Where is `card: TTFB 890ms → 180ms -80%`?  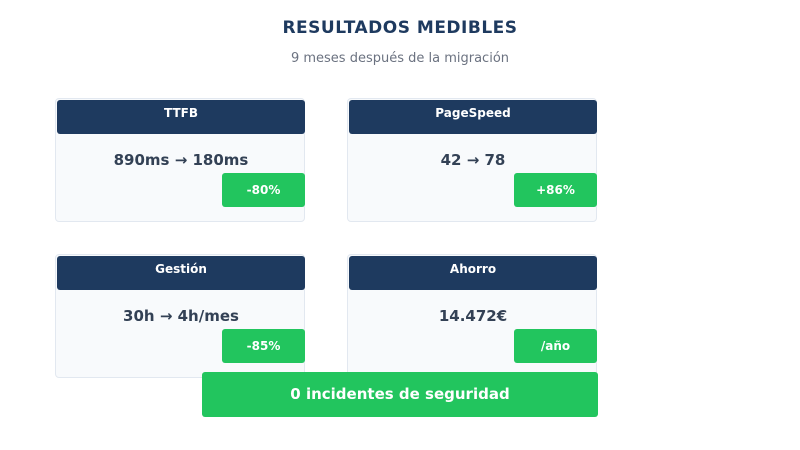
card: TTFB 890ms → 180ms -80% is located at coordinates (180, 160).